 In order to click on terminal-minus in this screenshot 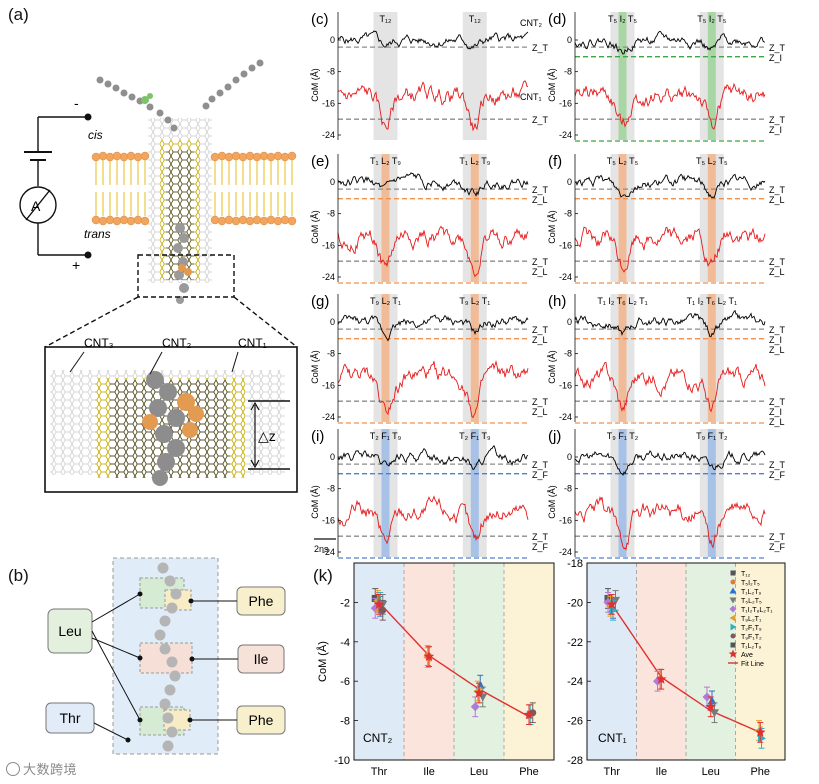, I will do `click(88, 117)`.